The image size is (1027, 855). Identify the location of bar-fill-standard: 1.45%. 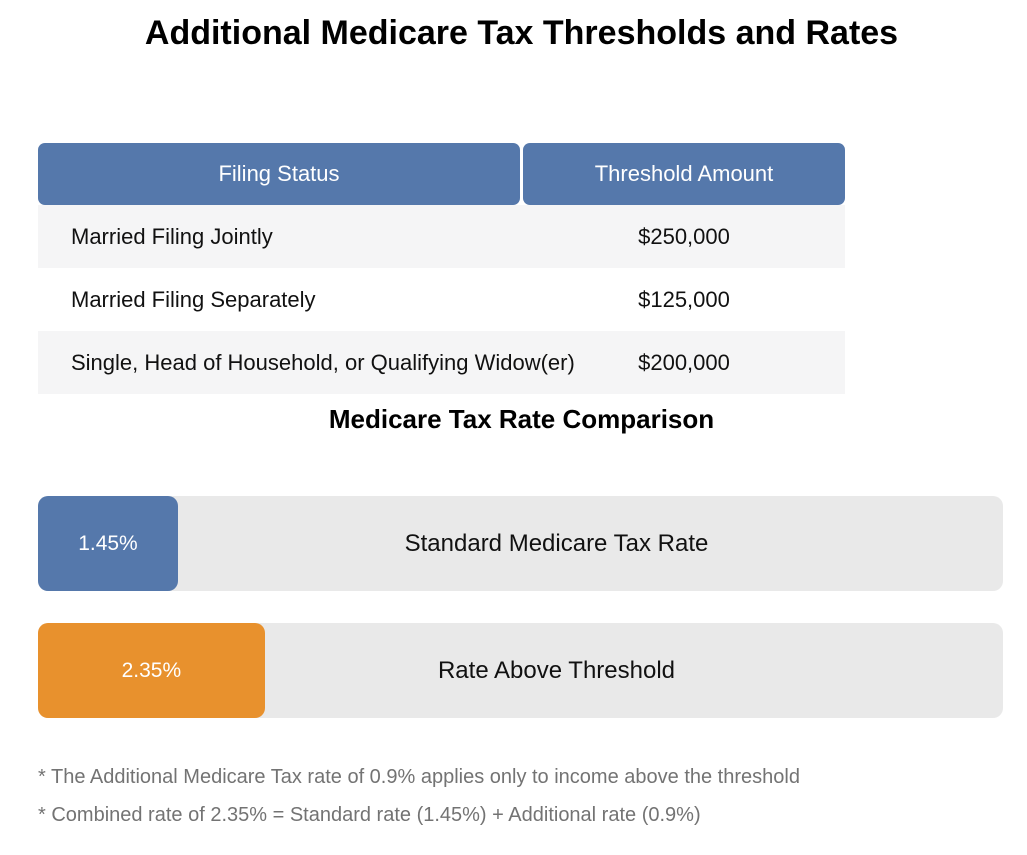
(108, 543).